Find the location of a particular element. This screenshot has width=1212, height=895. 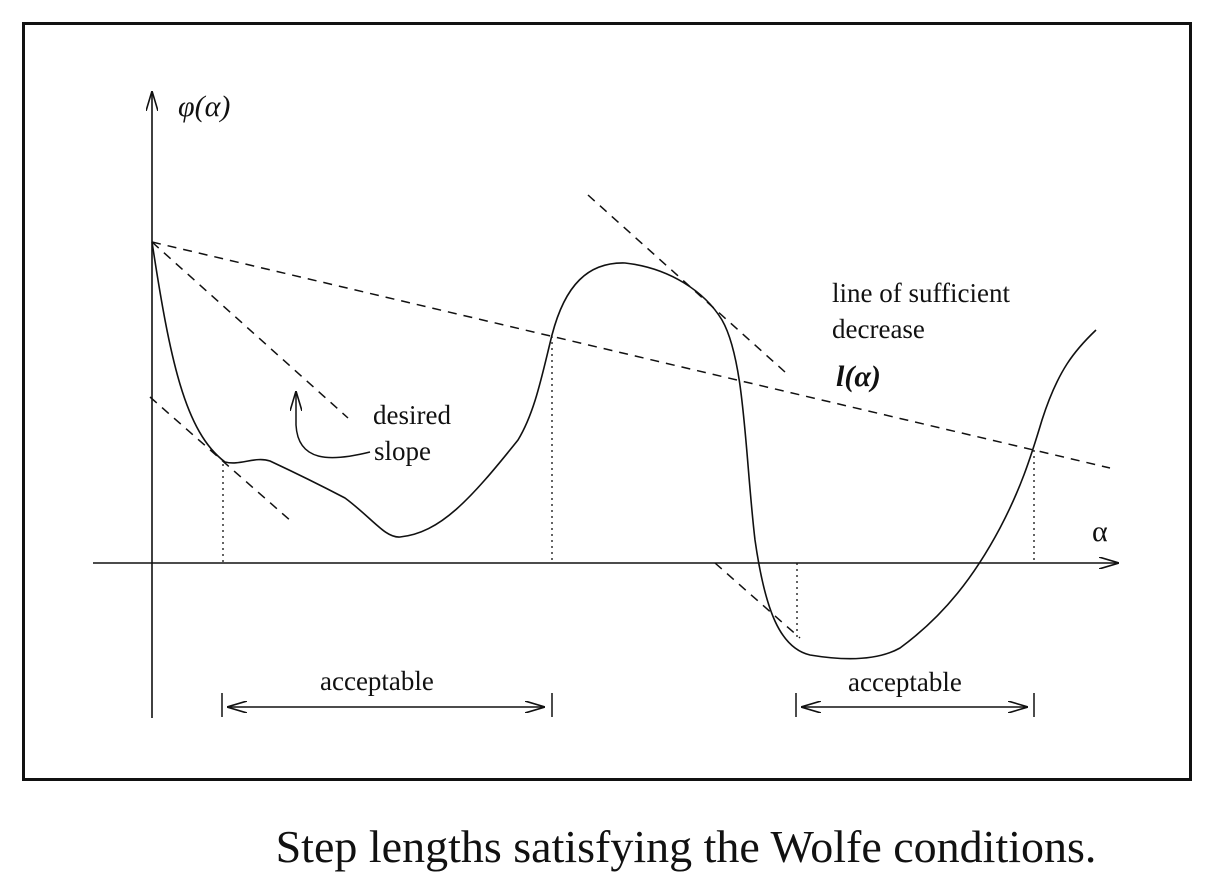

desired-slope-label-line2: slope is located at coordinates (402, 451).